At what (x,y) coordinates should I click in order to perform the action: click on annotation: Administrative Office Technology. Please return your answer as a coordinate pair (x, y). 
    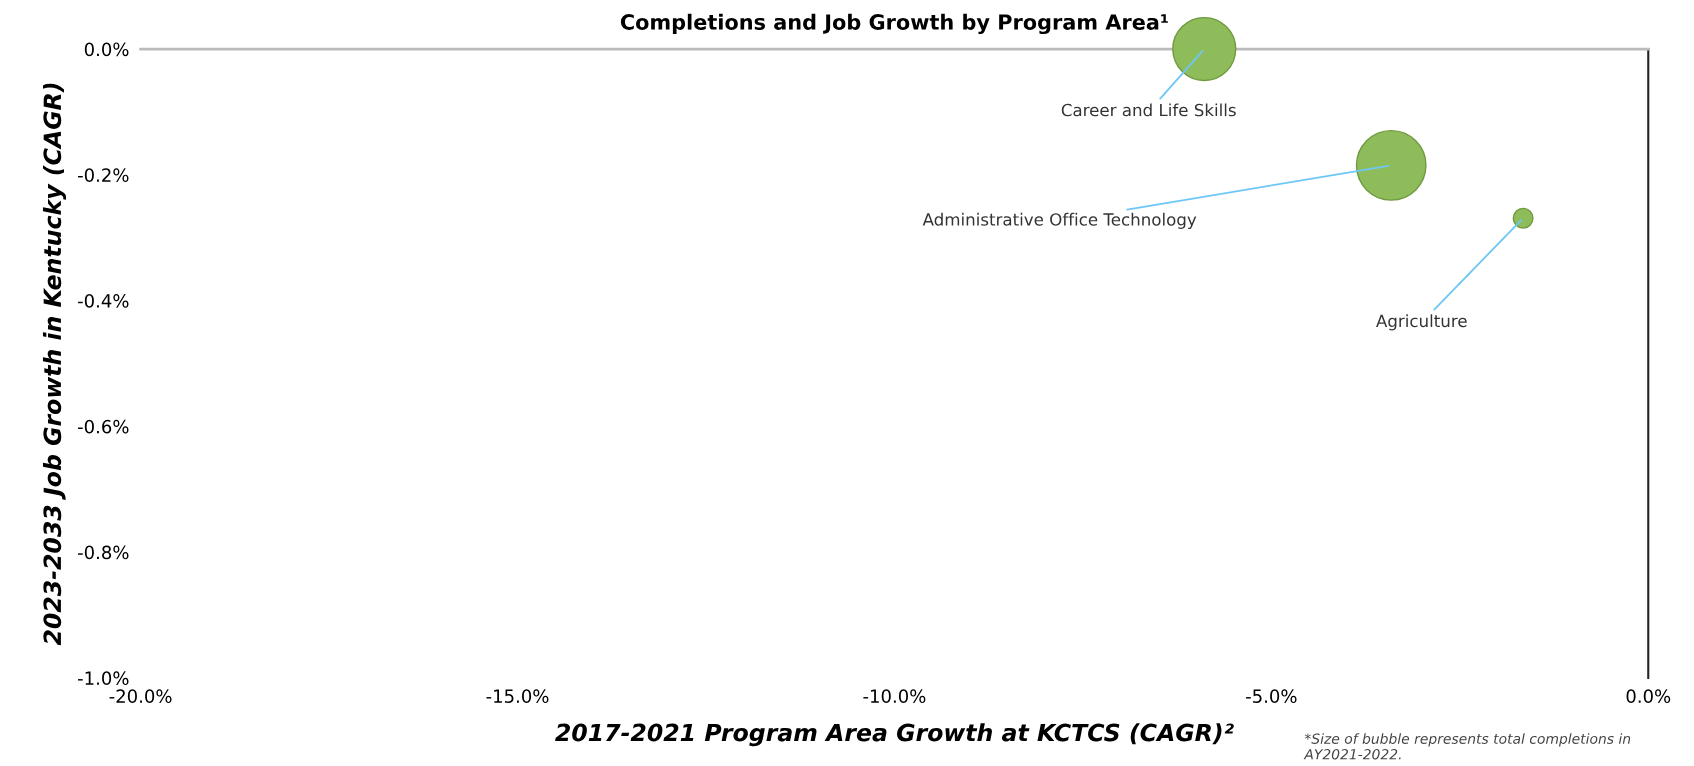
    Looking at the image, I should click on (1059, 220).